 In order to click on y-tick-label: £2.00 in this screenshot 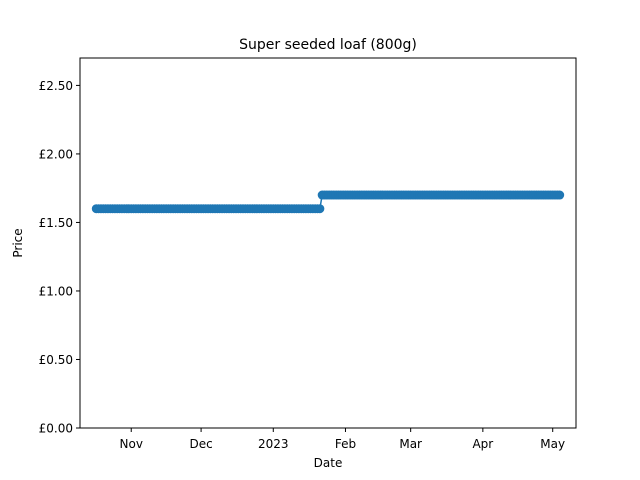, I will do `click(56, 154)`.